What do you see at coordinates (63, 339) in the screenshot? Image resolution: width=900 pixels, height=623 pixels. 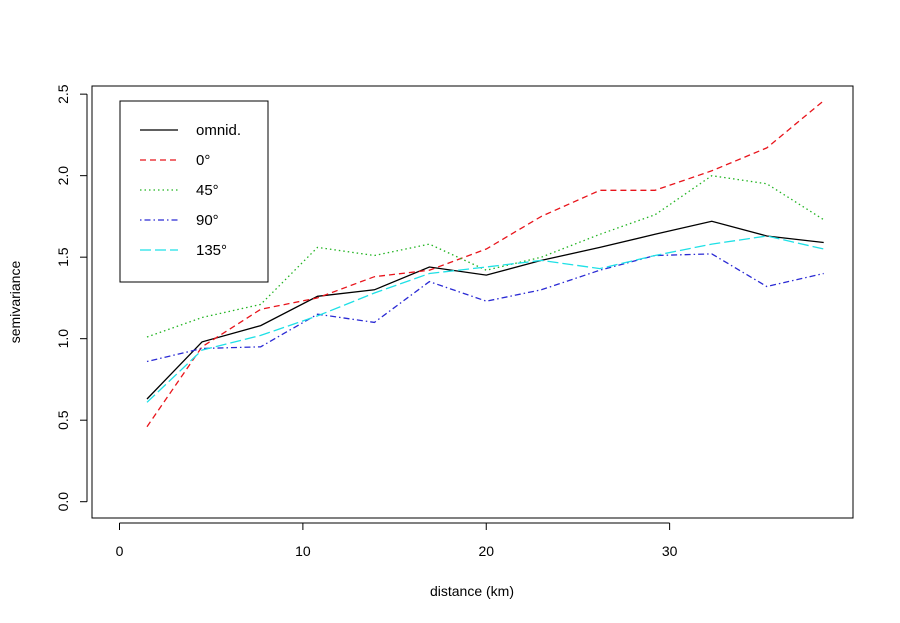 I see `y-tick-label: 1.0` at bounding box center [63, 339].